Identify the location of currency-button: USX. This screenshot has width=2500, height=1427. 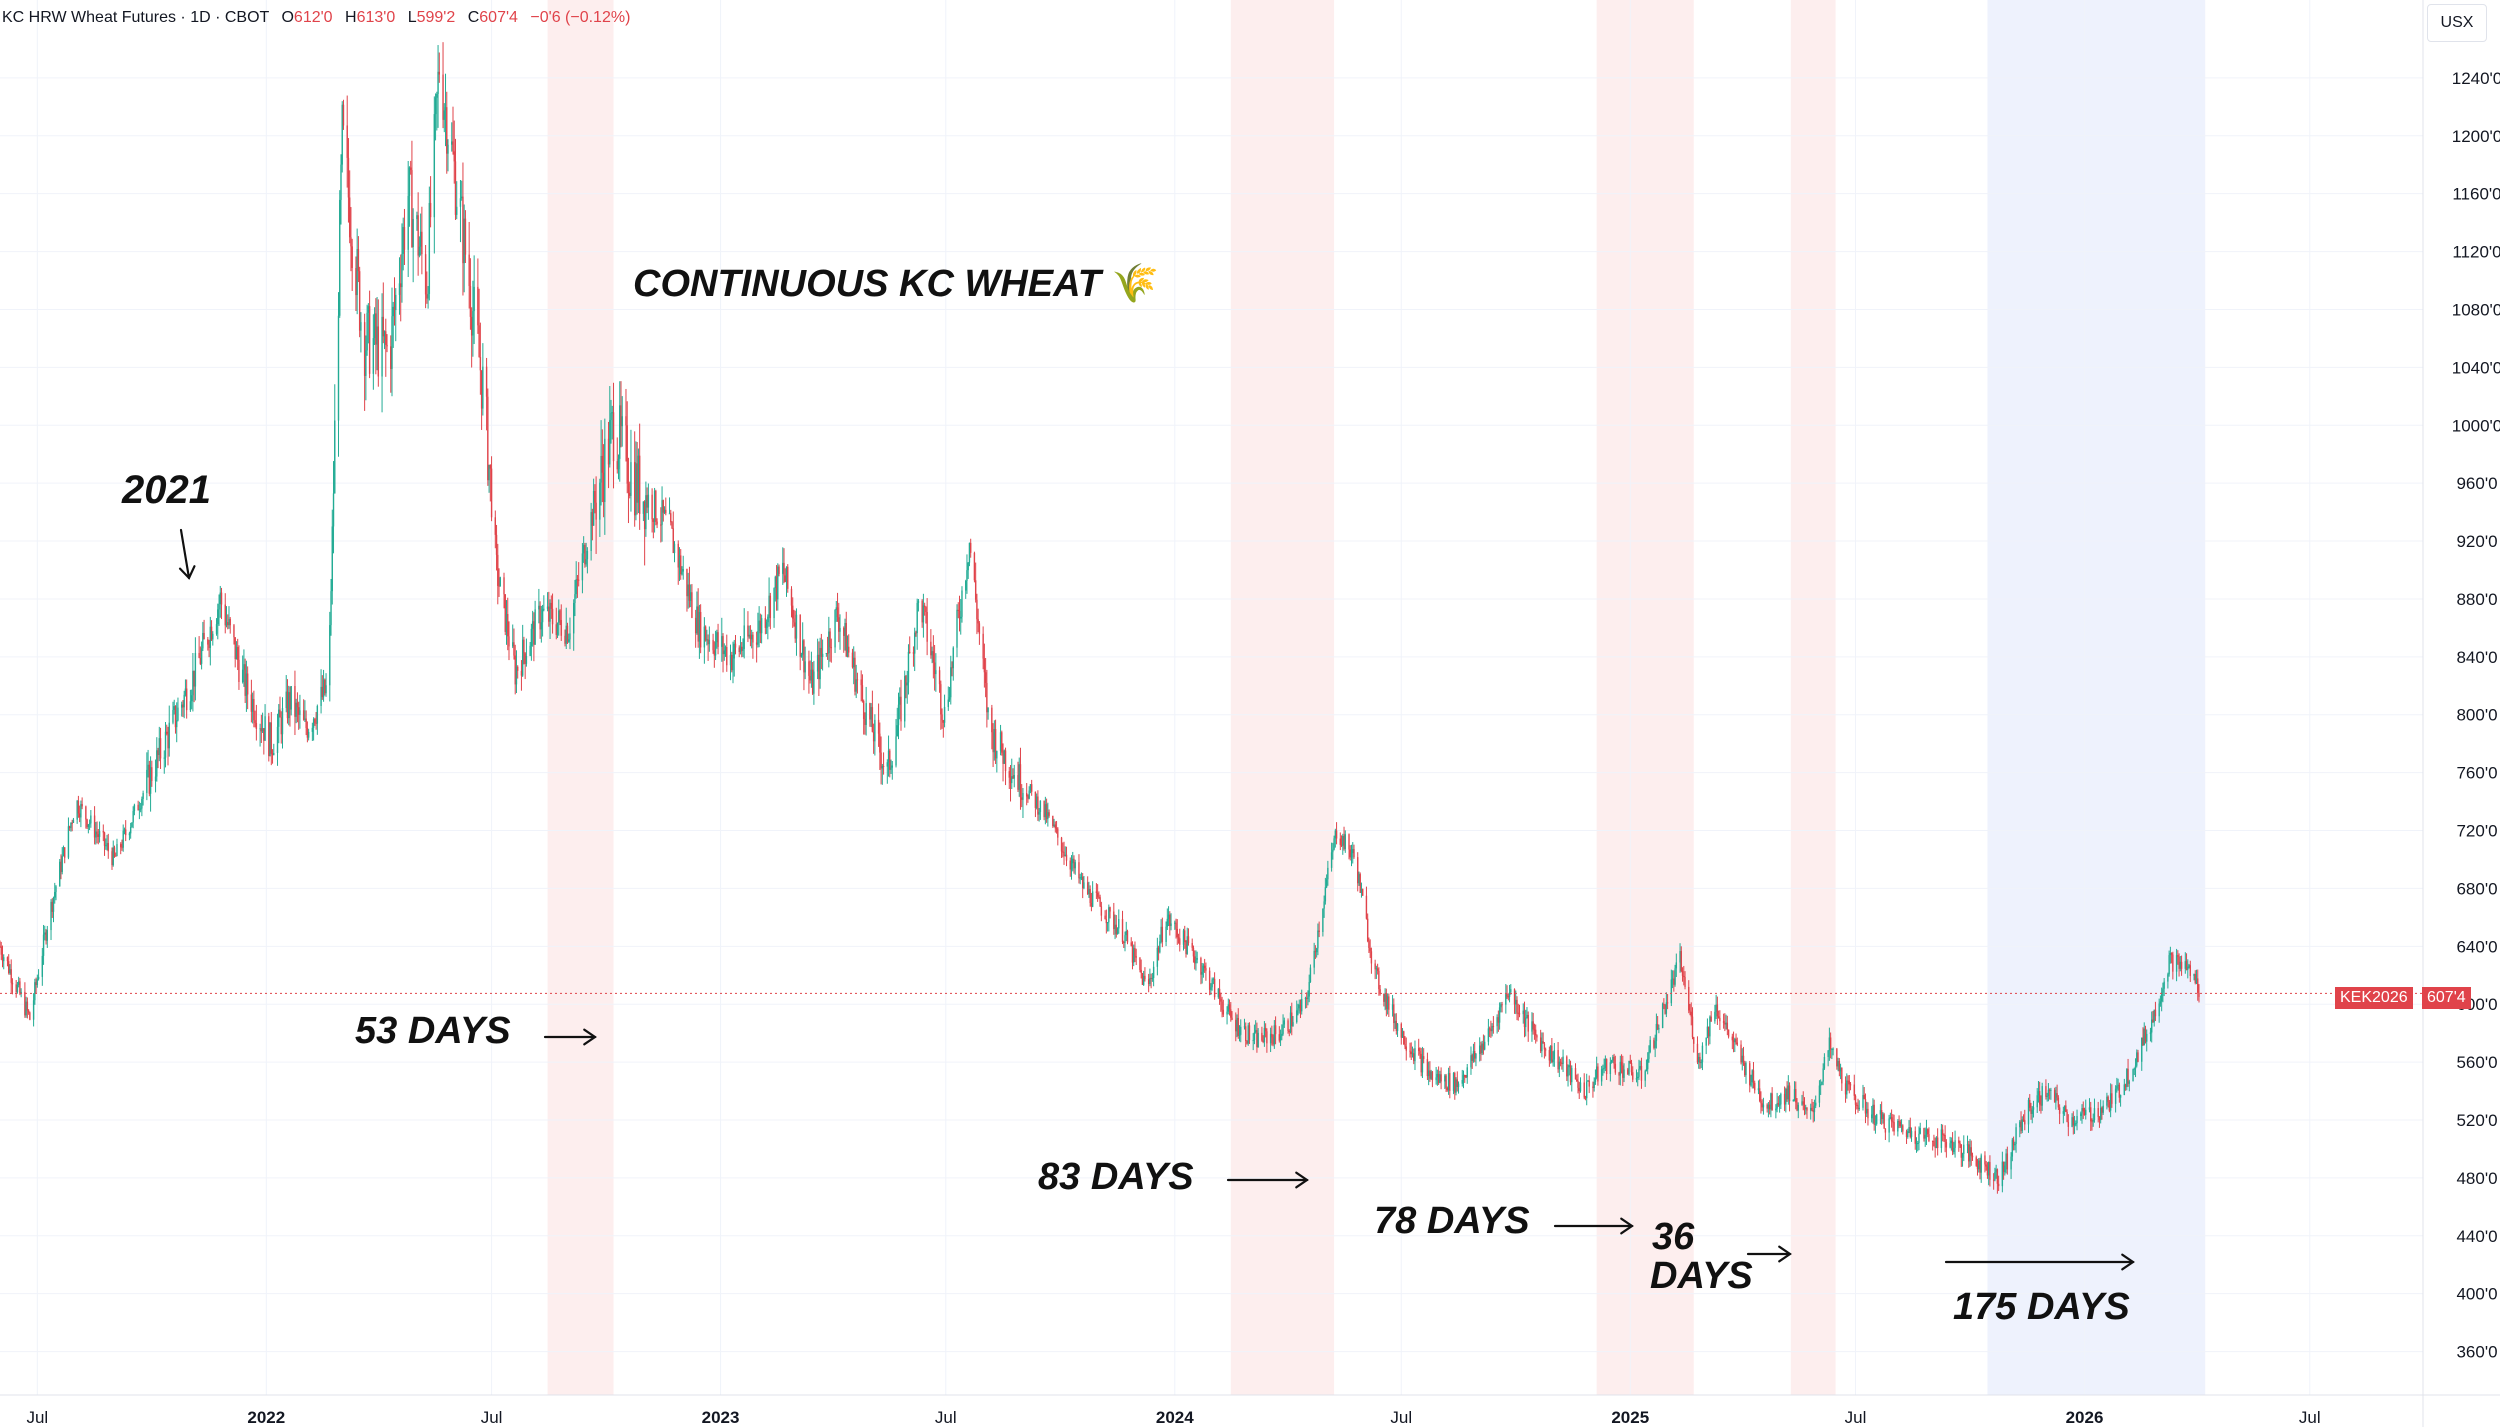
(2457, 23).